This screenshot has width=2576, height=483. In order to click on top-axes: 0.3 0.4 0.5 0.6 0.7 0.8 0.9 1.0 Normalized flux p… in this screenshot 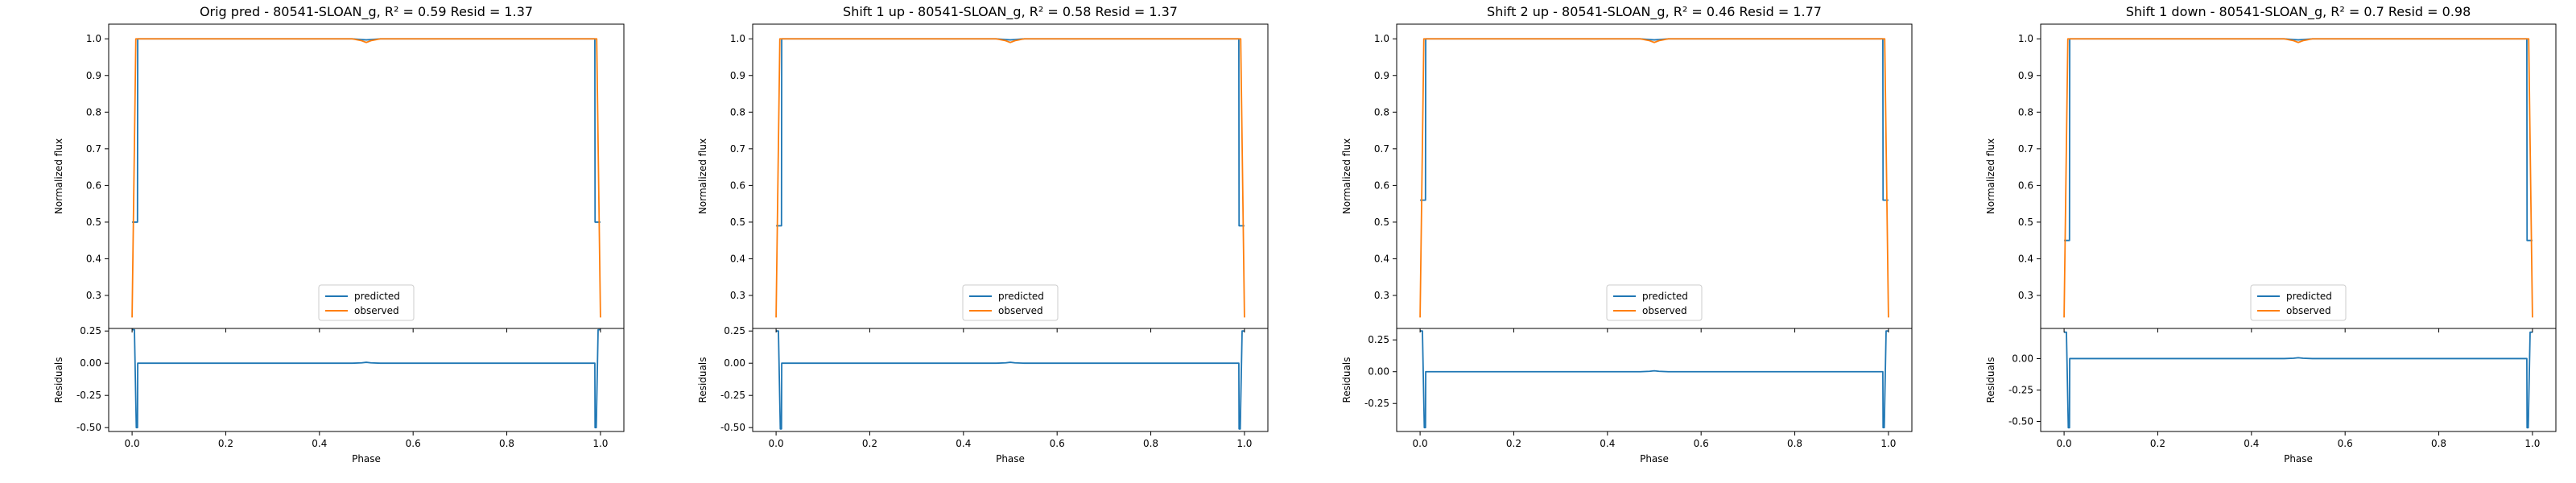, I will do `click(983, 176)`.